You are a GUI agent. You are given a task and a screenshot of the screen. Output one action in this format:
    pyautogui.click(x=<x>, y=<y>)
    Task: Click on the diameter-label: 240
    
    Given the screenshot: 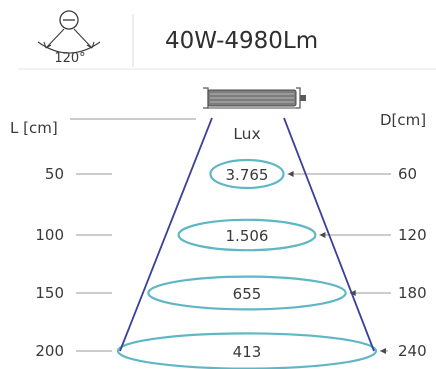 What is the action you would take?
    pyautogui.click(x=412, y=351)
    